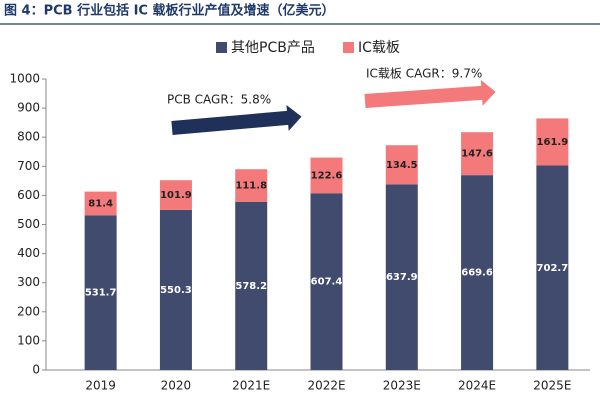 The image size is (600, 400). I want to click on value-label: 134.5, so click(402, 165).